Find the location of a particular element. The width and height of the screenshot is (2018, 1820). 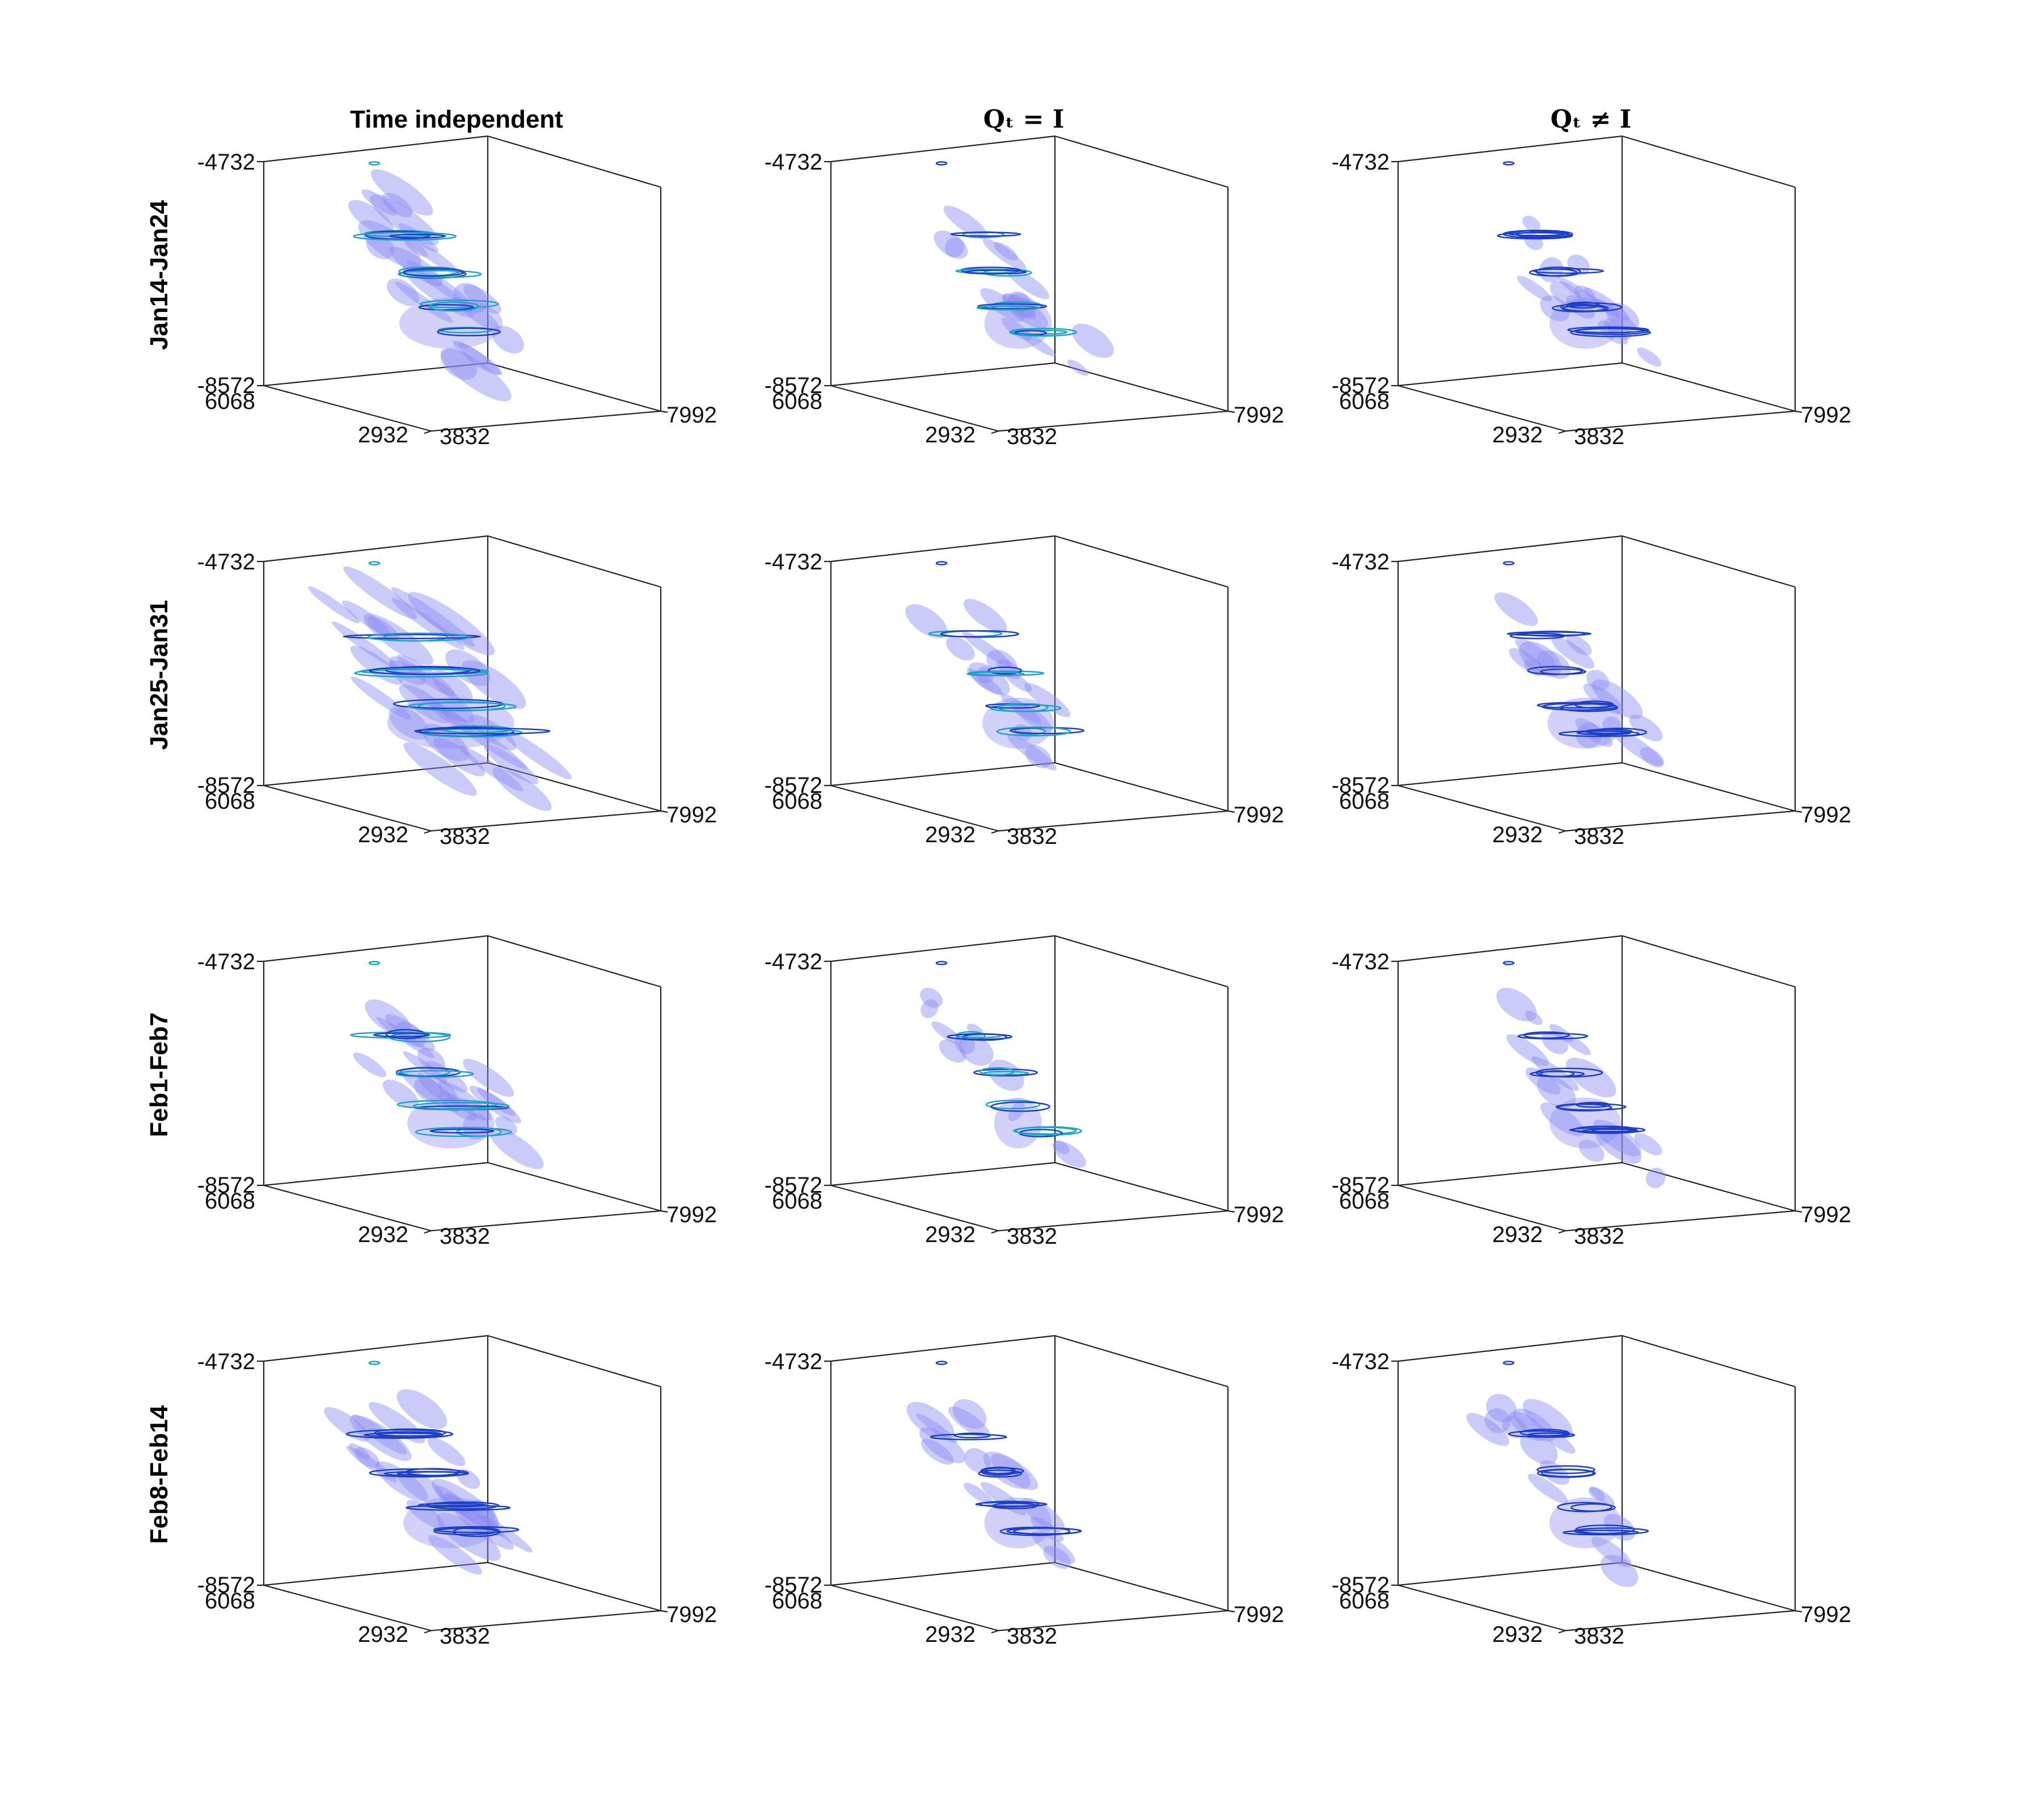

y-tick-label-end: 7992 is located at coordinates (692, 1214).